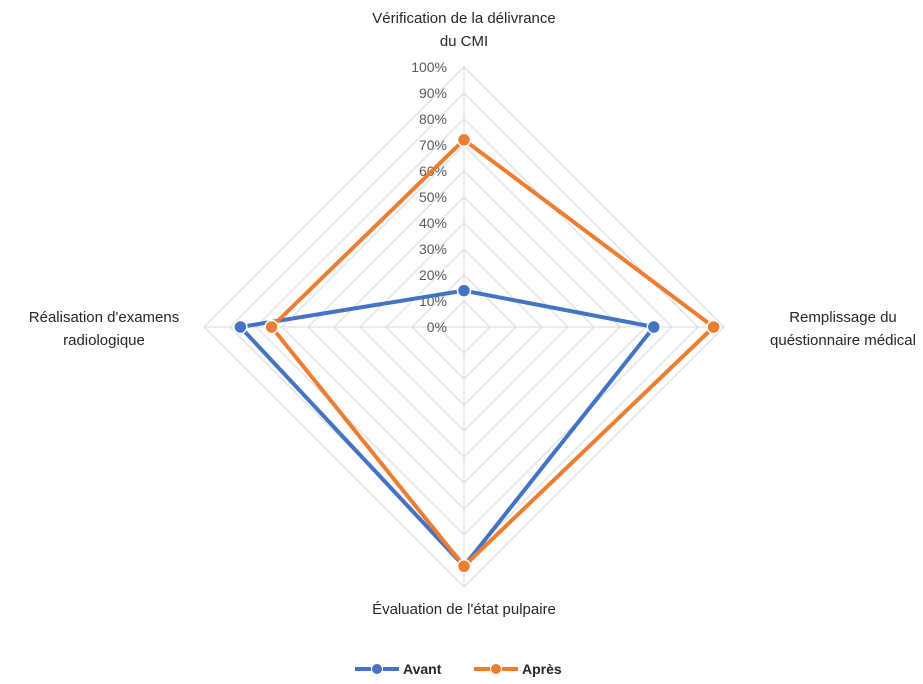 Image resolution: width=923 pixels, height=684 pixels. Describe the element at coordinates (433, 275) in the screenshot. I see `tick-label: 20%` at that location.